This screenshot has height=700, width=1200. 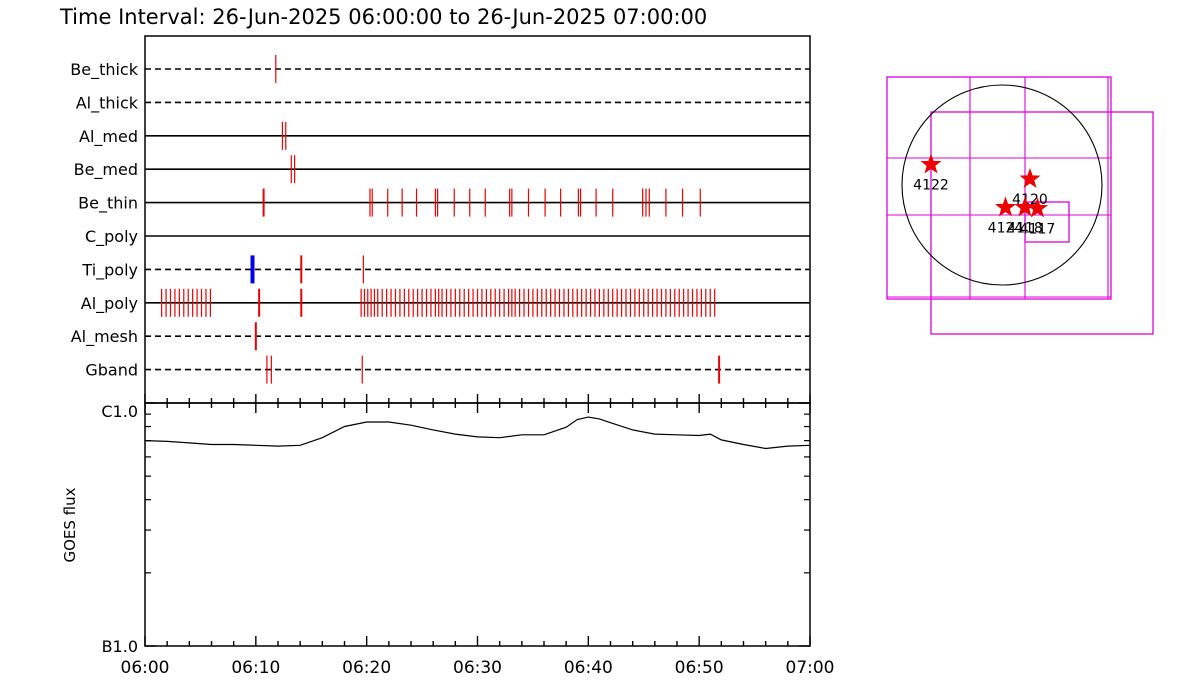 What do you see at coordinates (70, 524) in the screenshot?
I see `goes-ylabel: GOES flux` at bounding box center [70, 524].